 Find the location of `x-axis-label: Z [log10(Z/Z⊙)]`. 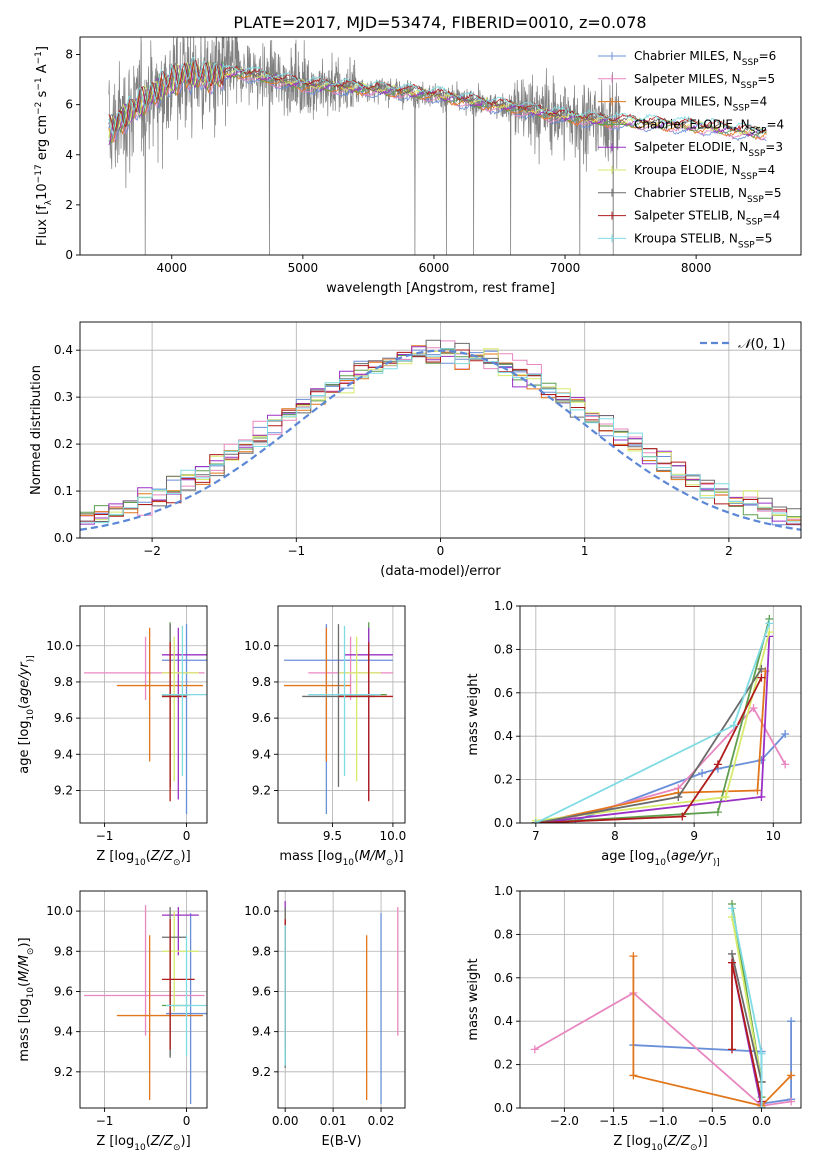

x-axis-label: Z [log10(Z/Z⊙)] is located at coordinates (143, 1143).